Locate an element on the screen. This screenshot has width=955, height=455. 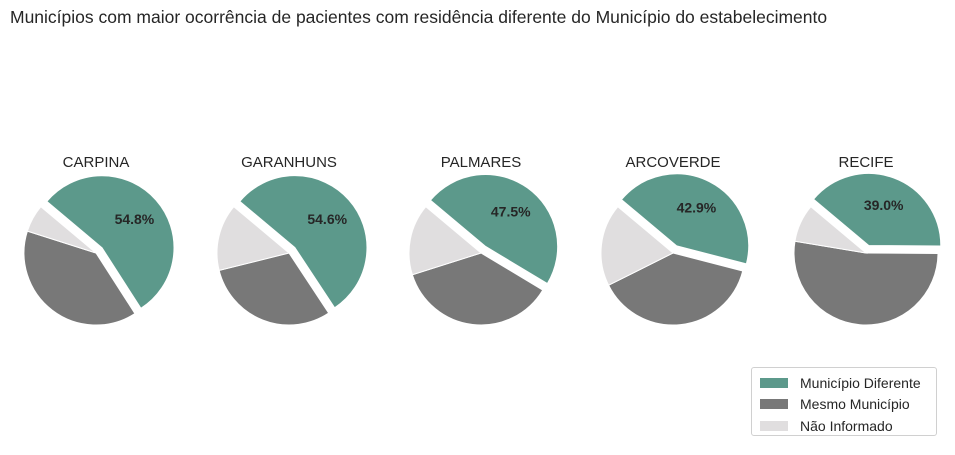
legend-label: Não Informado is located at coordinates (846, 425).